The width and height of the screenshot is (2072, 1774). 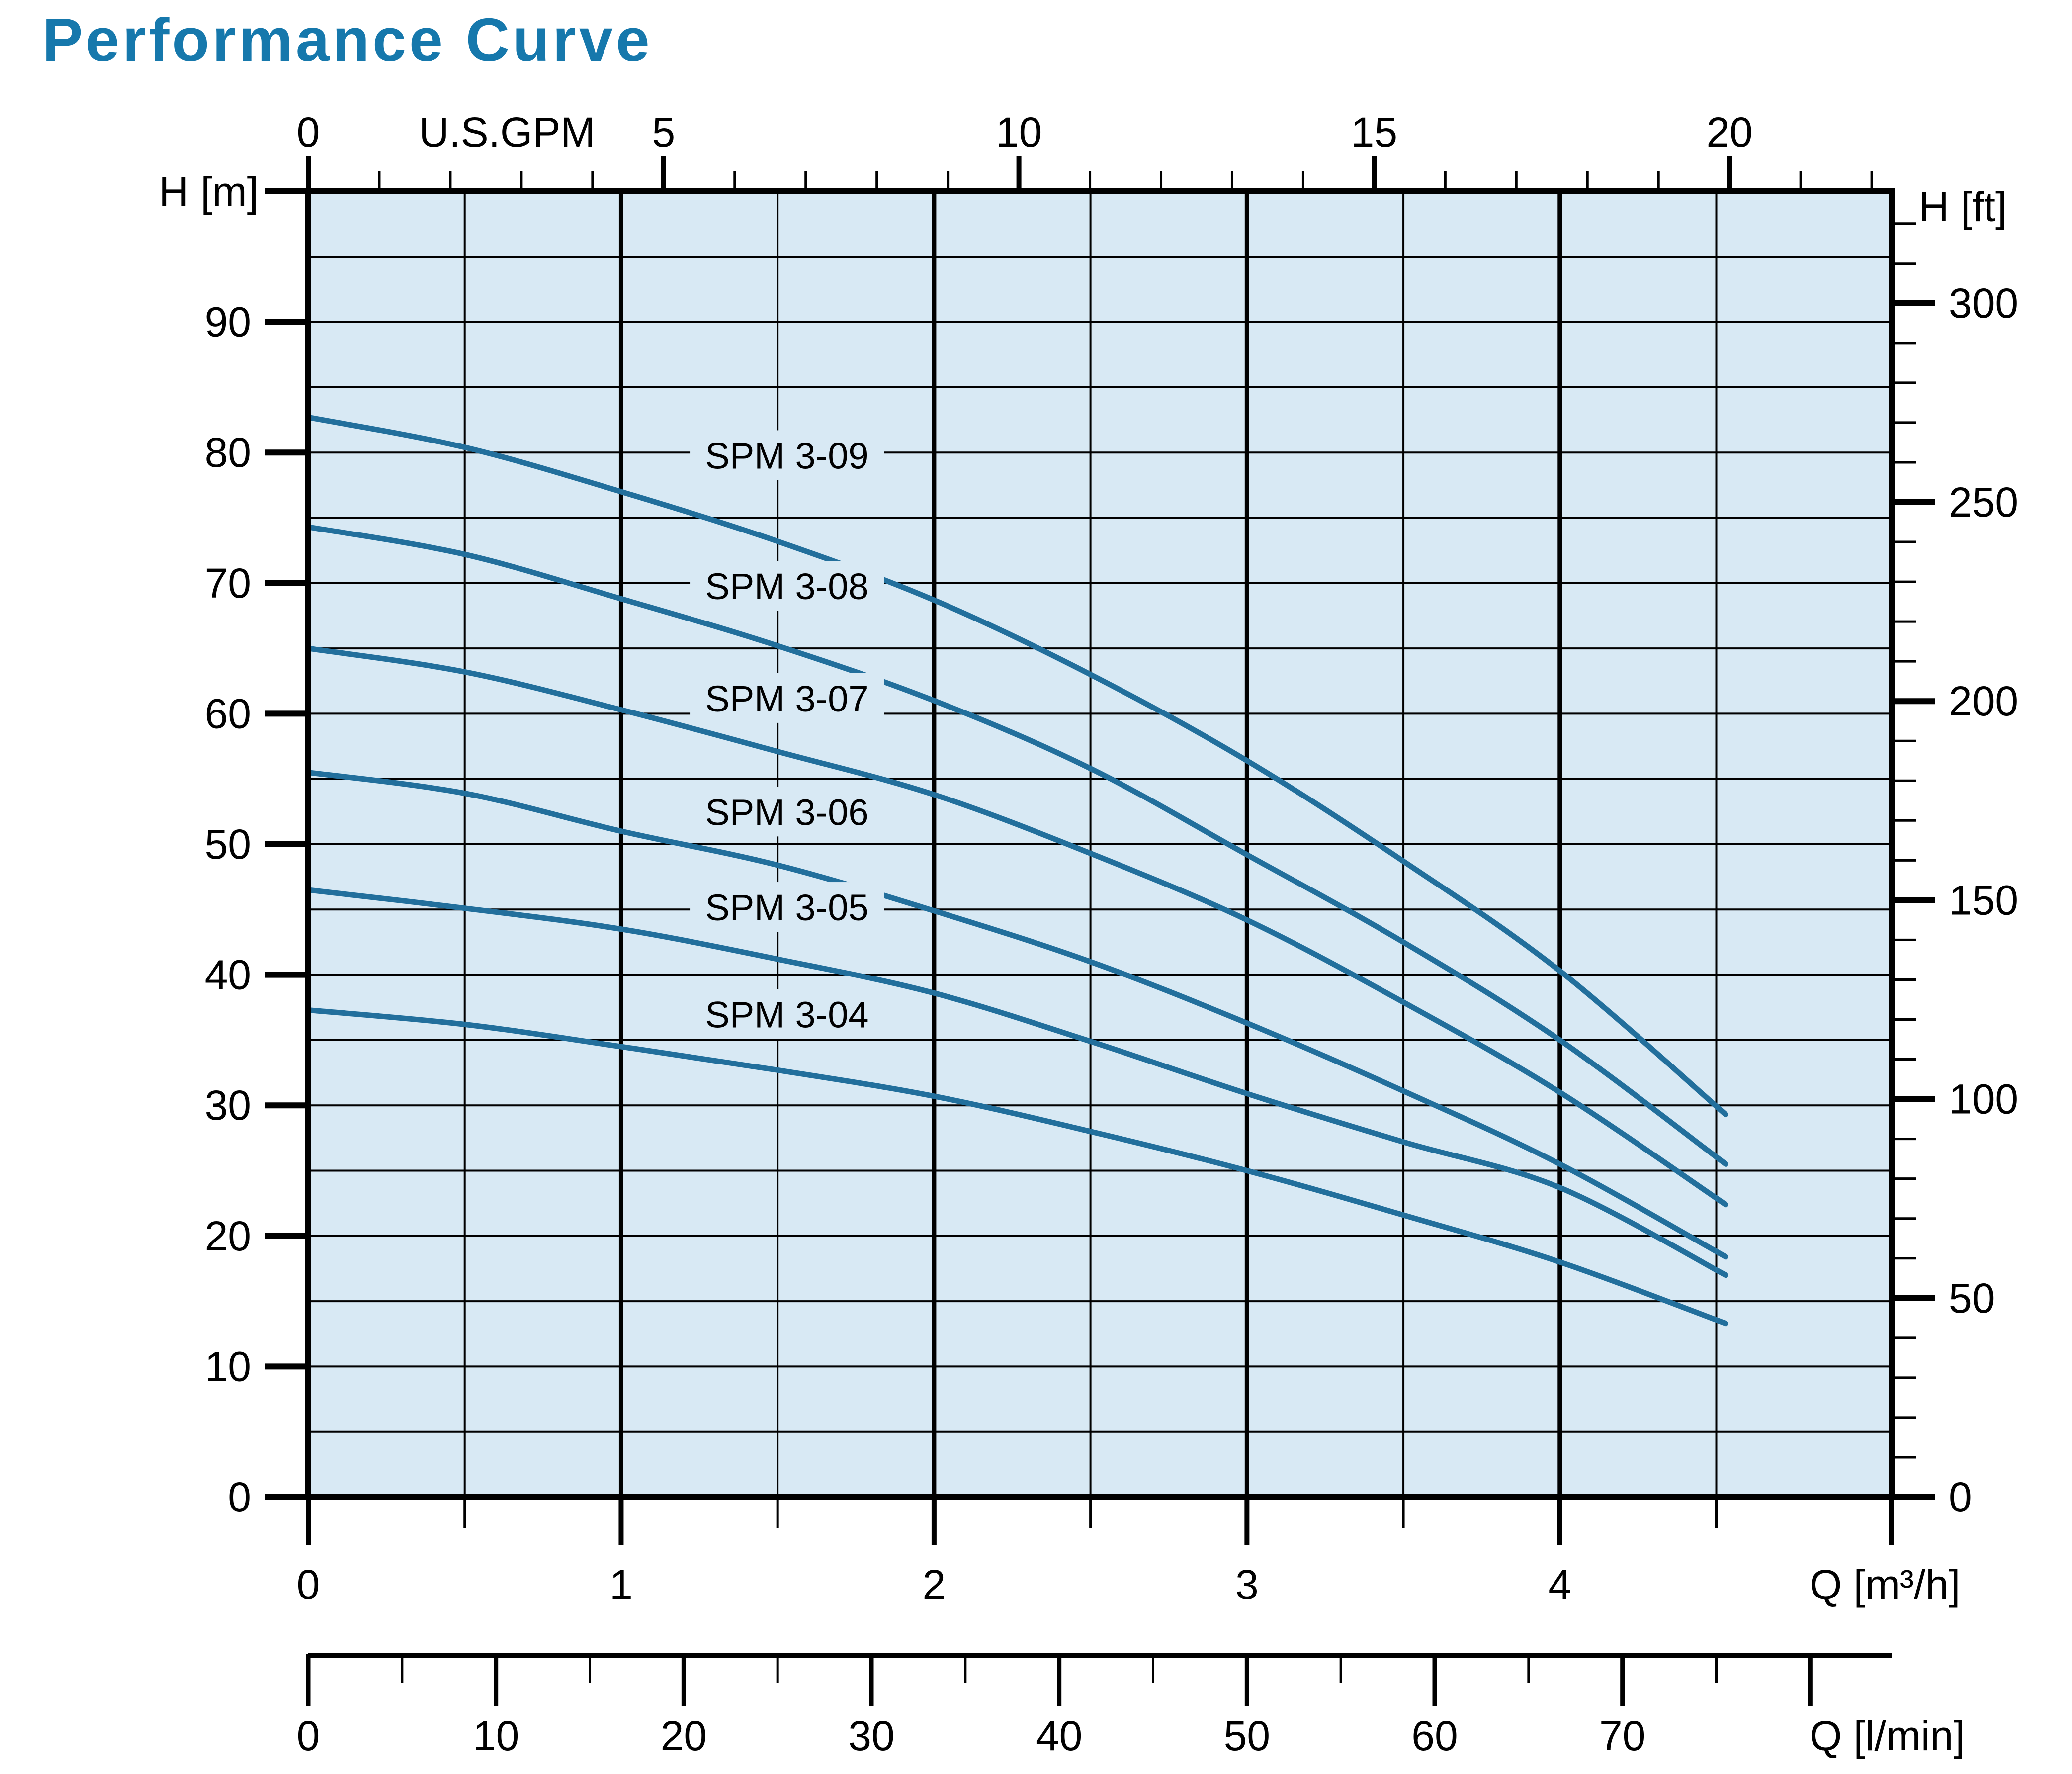 What do you see at coordinates (308, 1736) in the screenshot?
I see `q-lmin-tick-label: 0` at bounding box center [308, 1736].